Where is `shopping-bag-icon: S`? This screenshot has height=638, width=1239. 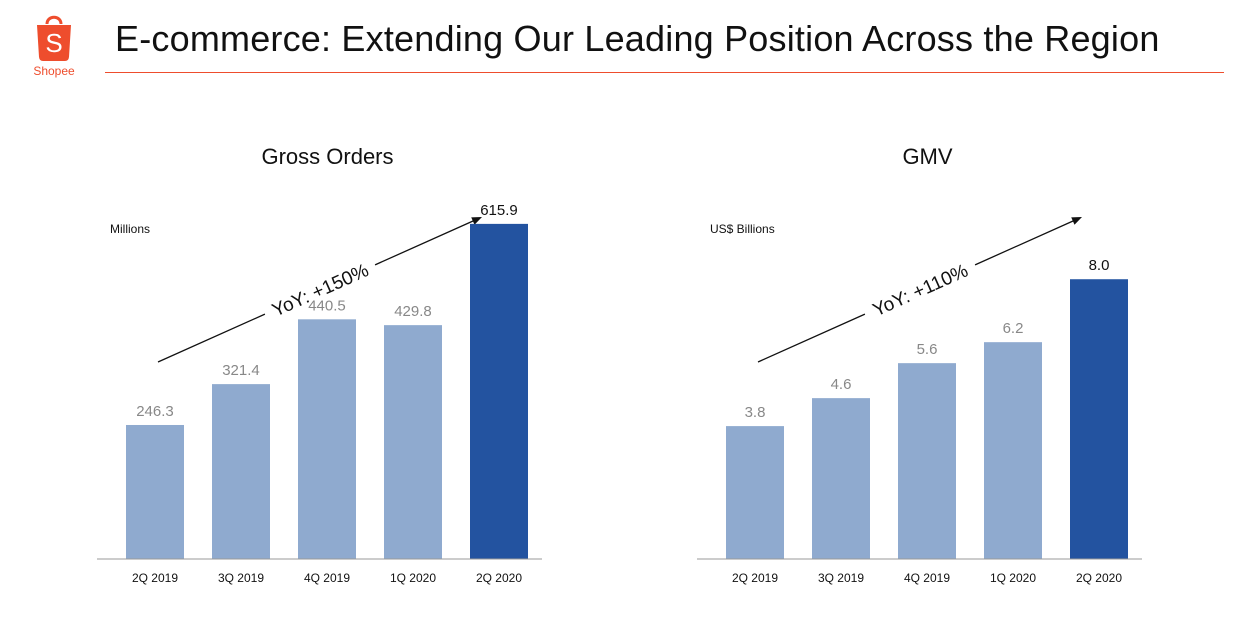 shopping-bag-icon: S is located at coordinates (54, 38).